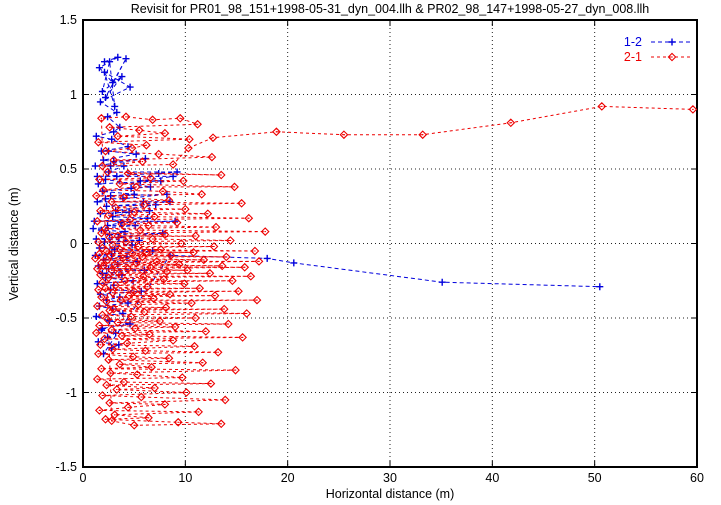 This screenshot has width=721, height=505. I want to click on x-tick-label-0: 0, so click(83, 478).